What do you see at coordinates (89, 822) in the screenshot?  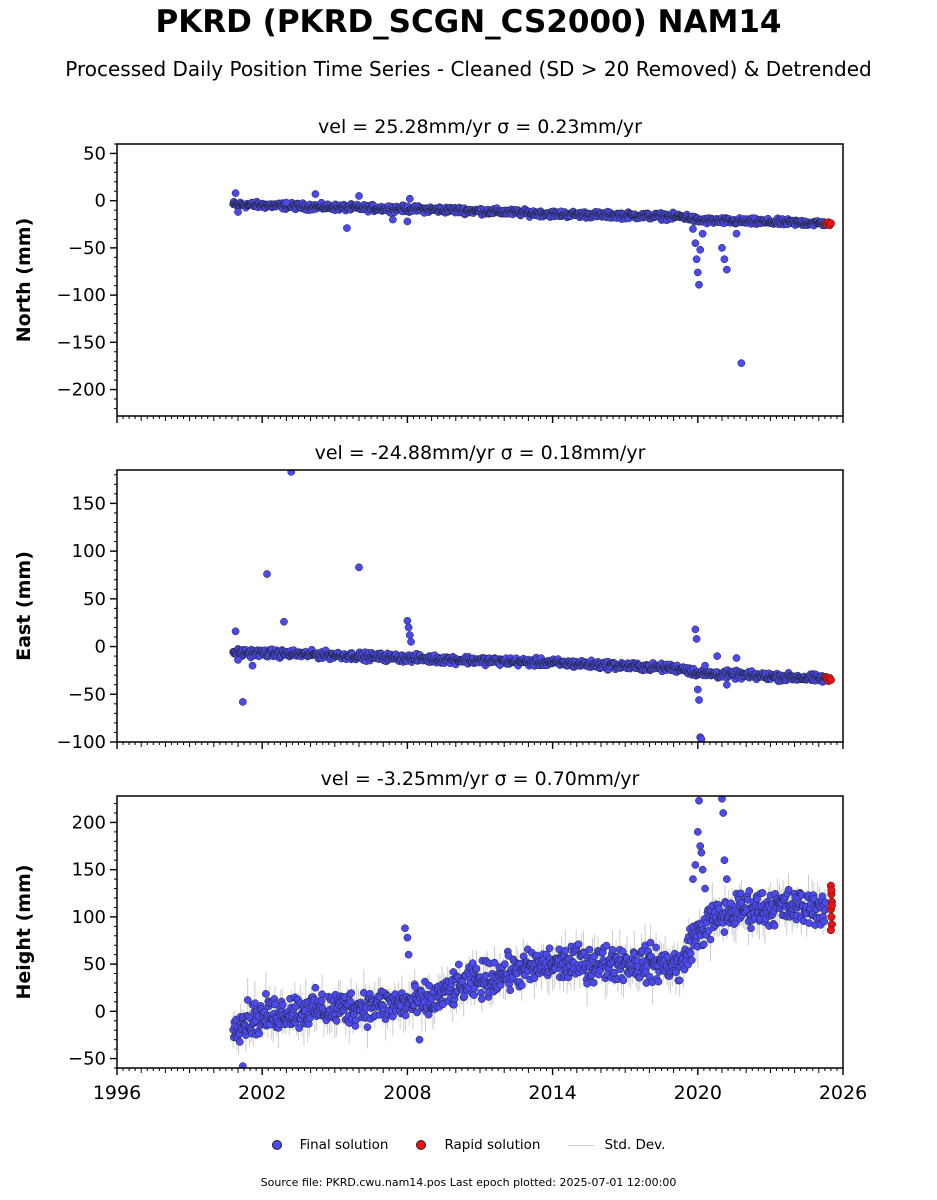 I see `y-tick-label: 200` at bounding box center [89, 822].